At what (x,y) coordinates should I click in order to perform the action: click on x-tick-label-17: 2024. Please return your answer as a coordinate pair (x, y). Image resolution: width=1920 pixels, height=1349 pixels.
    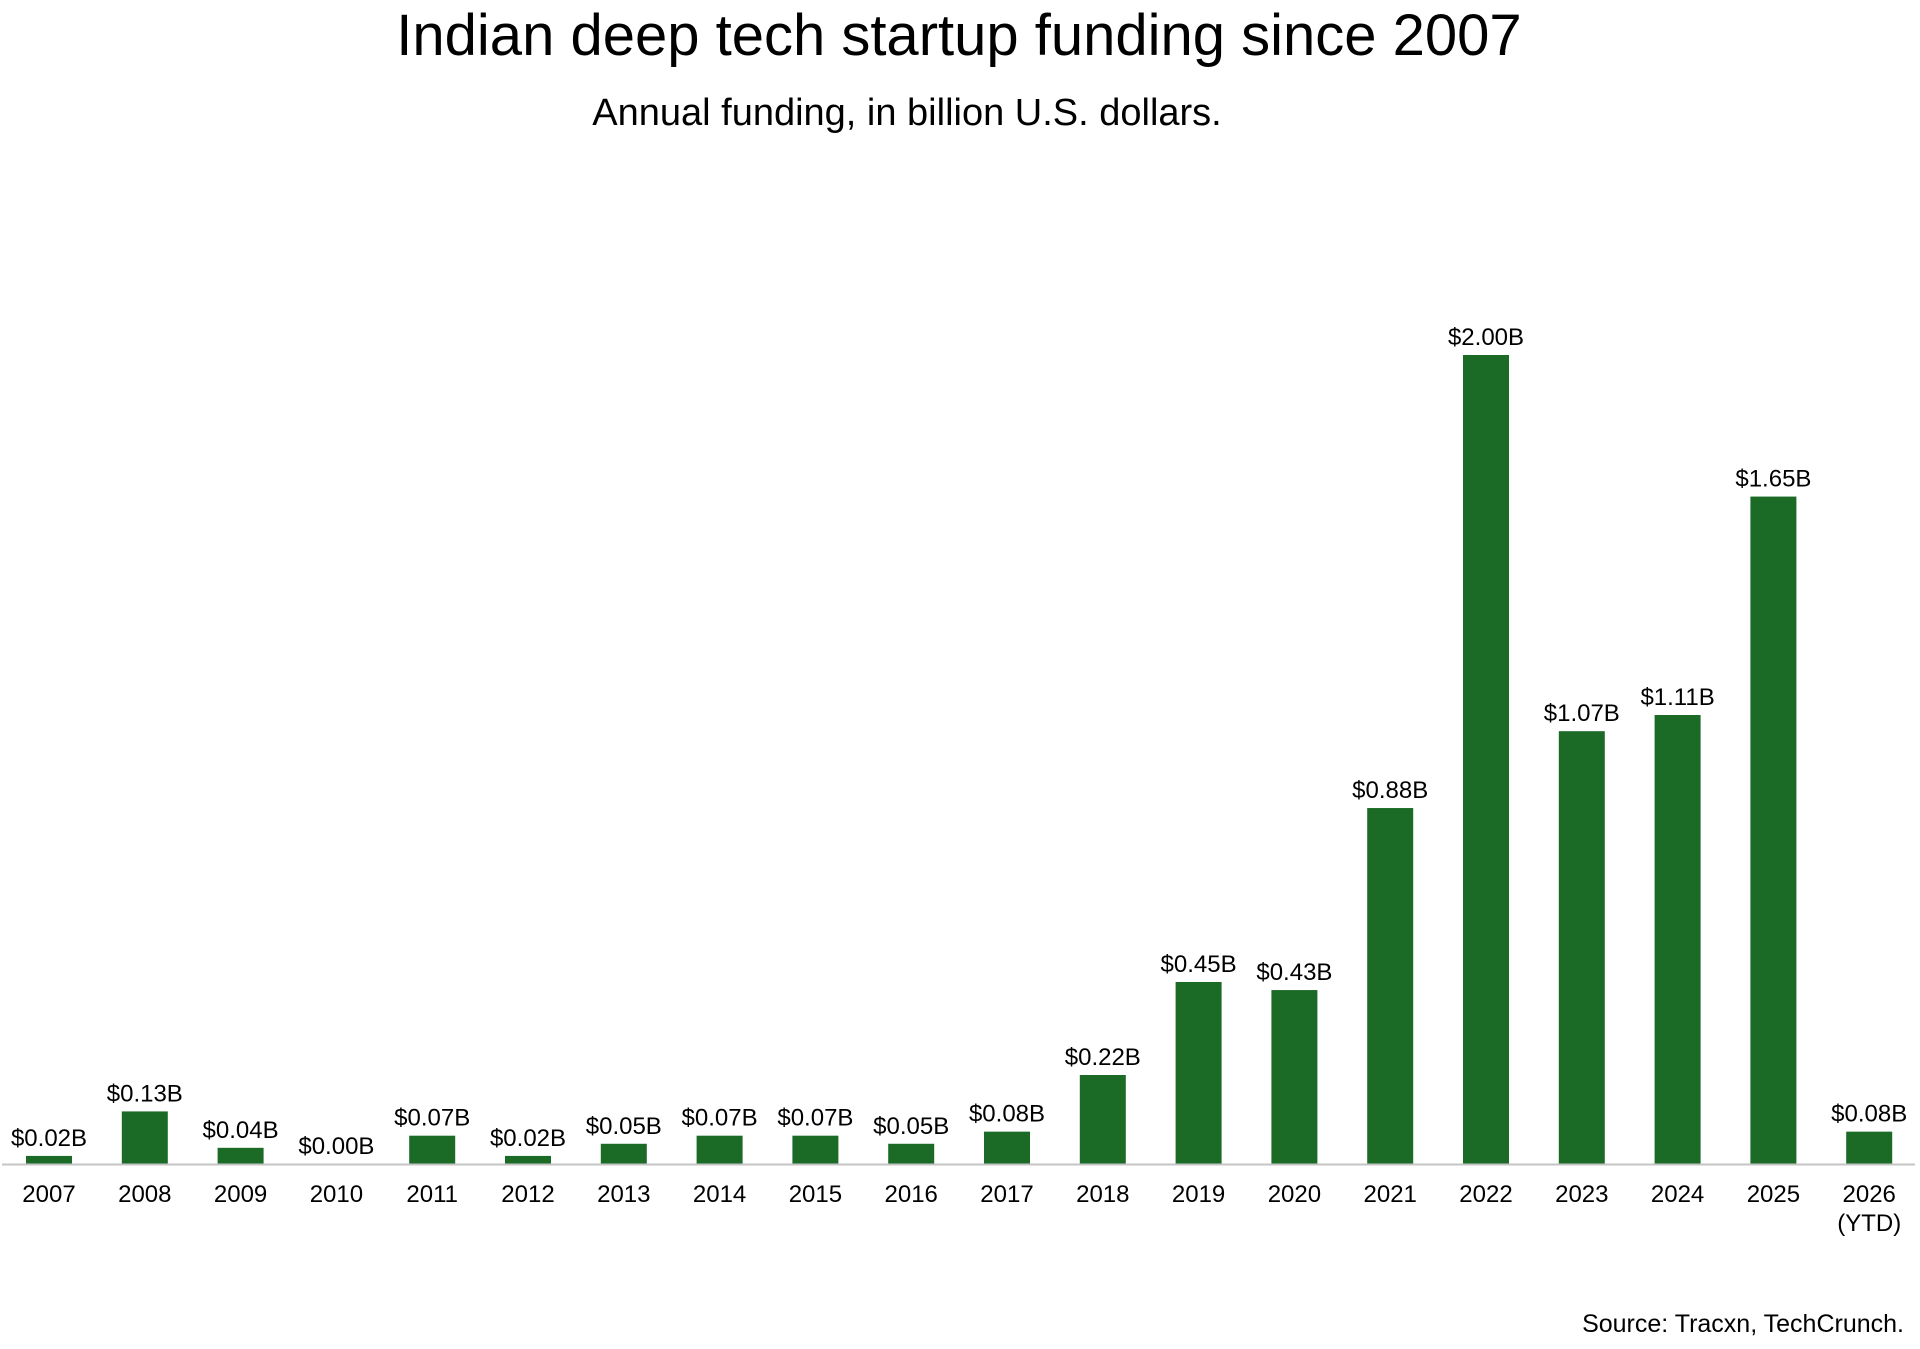
    Looking at the image, I should click on (1677, 1194).